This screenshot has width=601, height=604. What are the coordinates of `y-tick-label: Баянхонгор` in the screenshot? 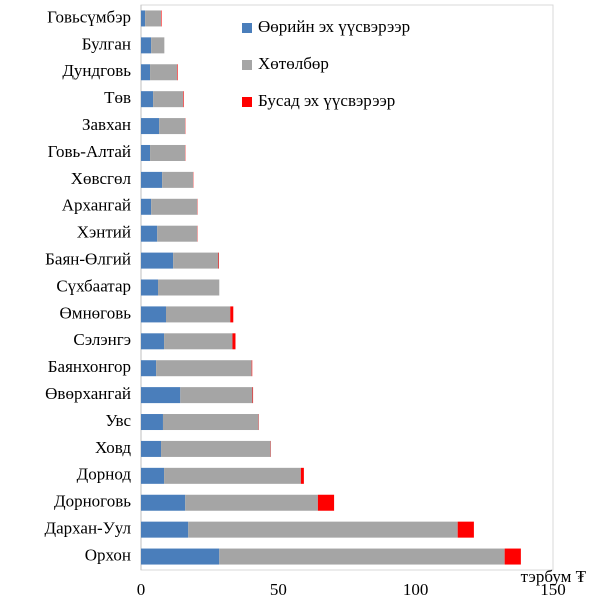 It's located at (89, 366).